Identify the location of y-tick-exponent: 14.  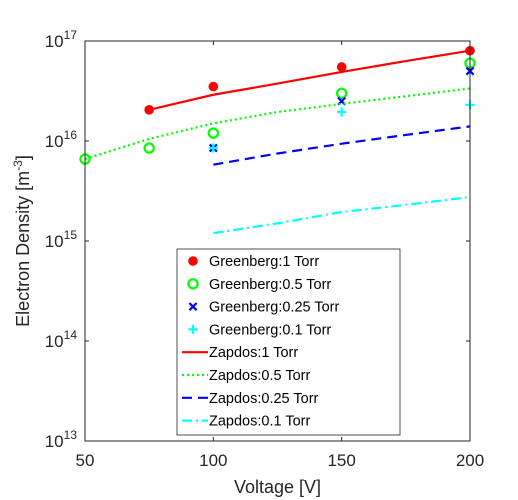
(71, 335).